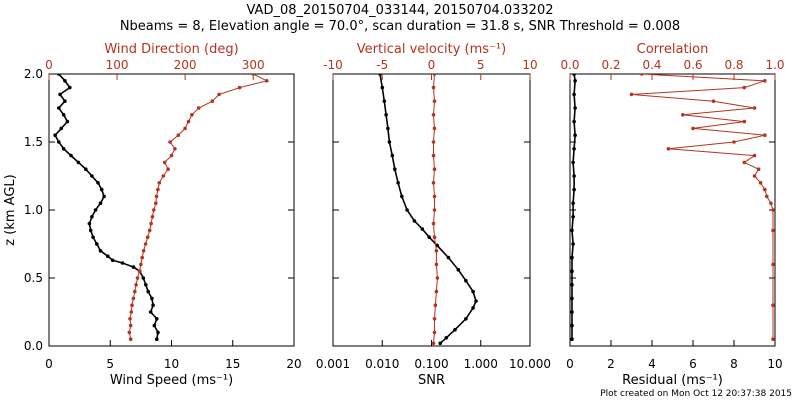 This screenshot has height=400, width=800. What do you see at coordinates (293, 364) in the screenshot?
I see `x-tick-label: 20` at bounding box center [293, 364].